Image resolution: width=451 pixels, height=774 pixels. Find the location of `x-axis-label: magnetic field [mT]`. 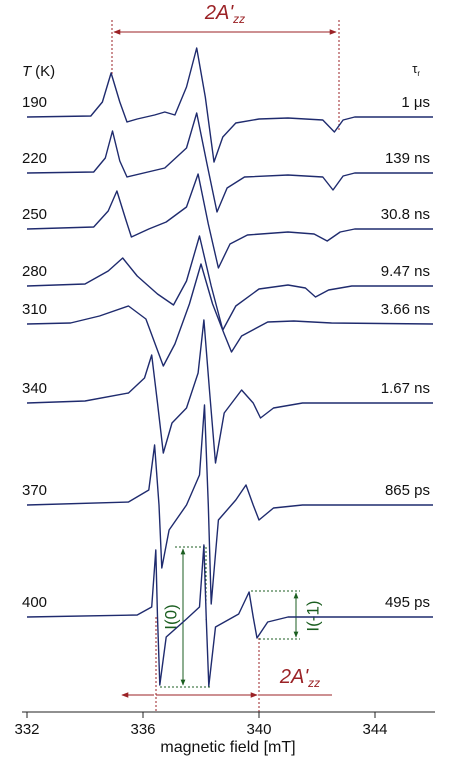

x-axis-label: magnetic field [mT] is located at coordinates (227, 747).